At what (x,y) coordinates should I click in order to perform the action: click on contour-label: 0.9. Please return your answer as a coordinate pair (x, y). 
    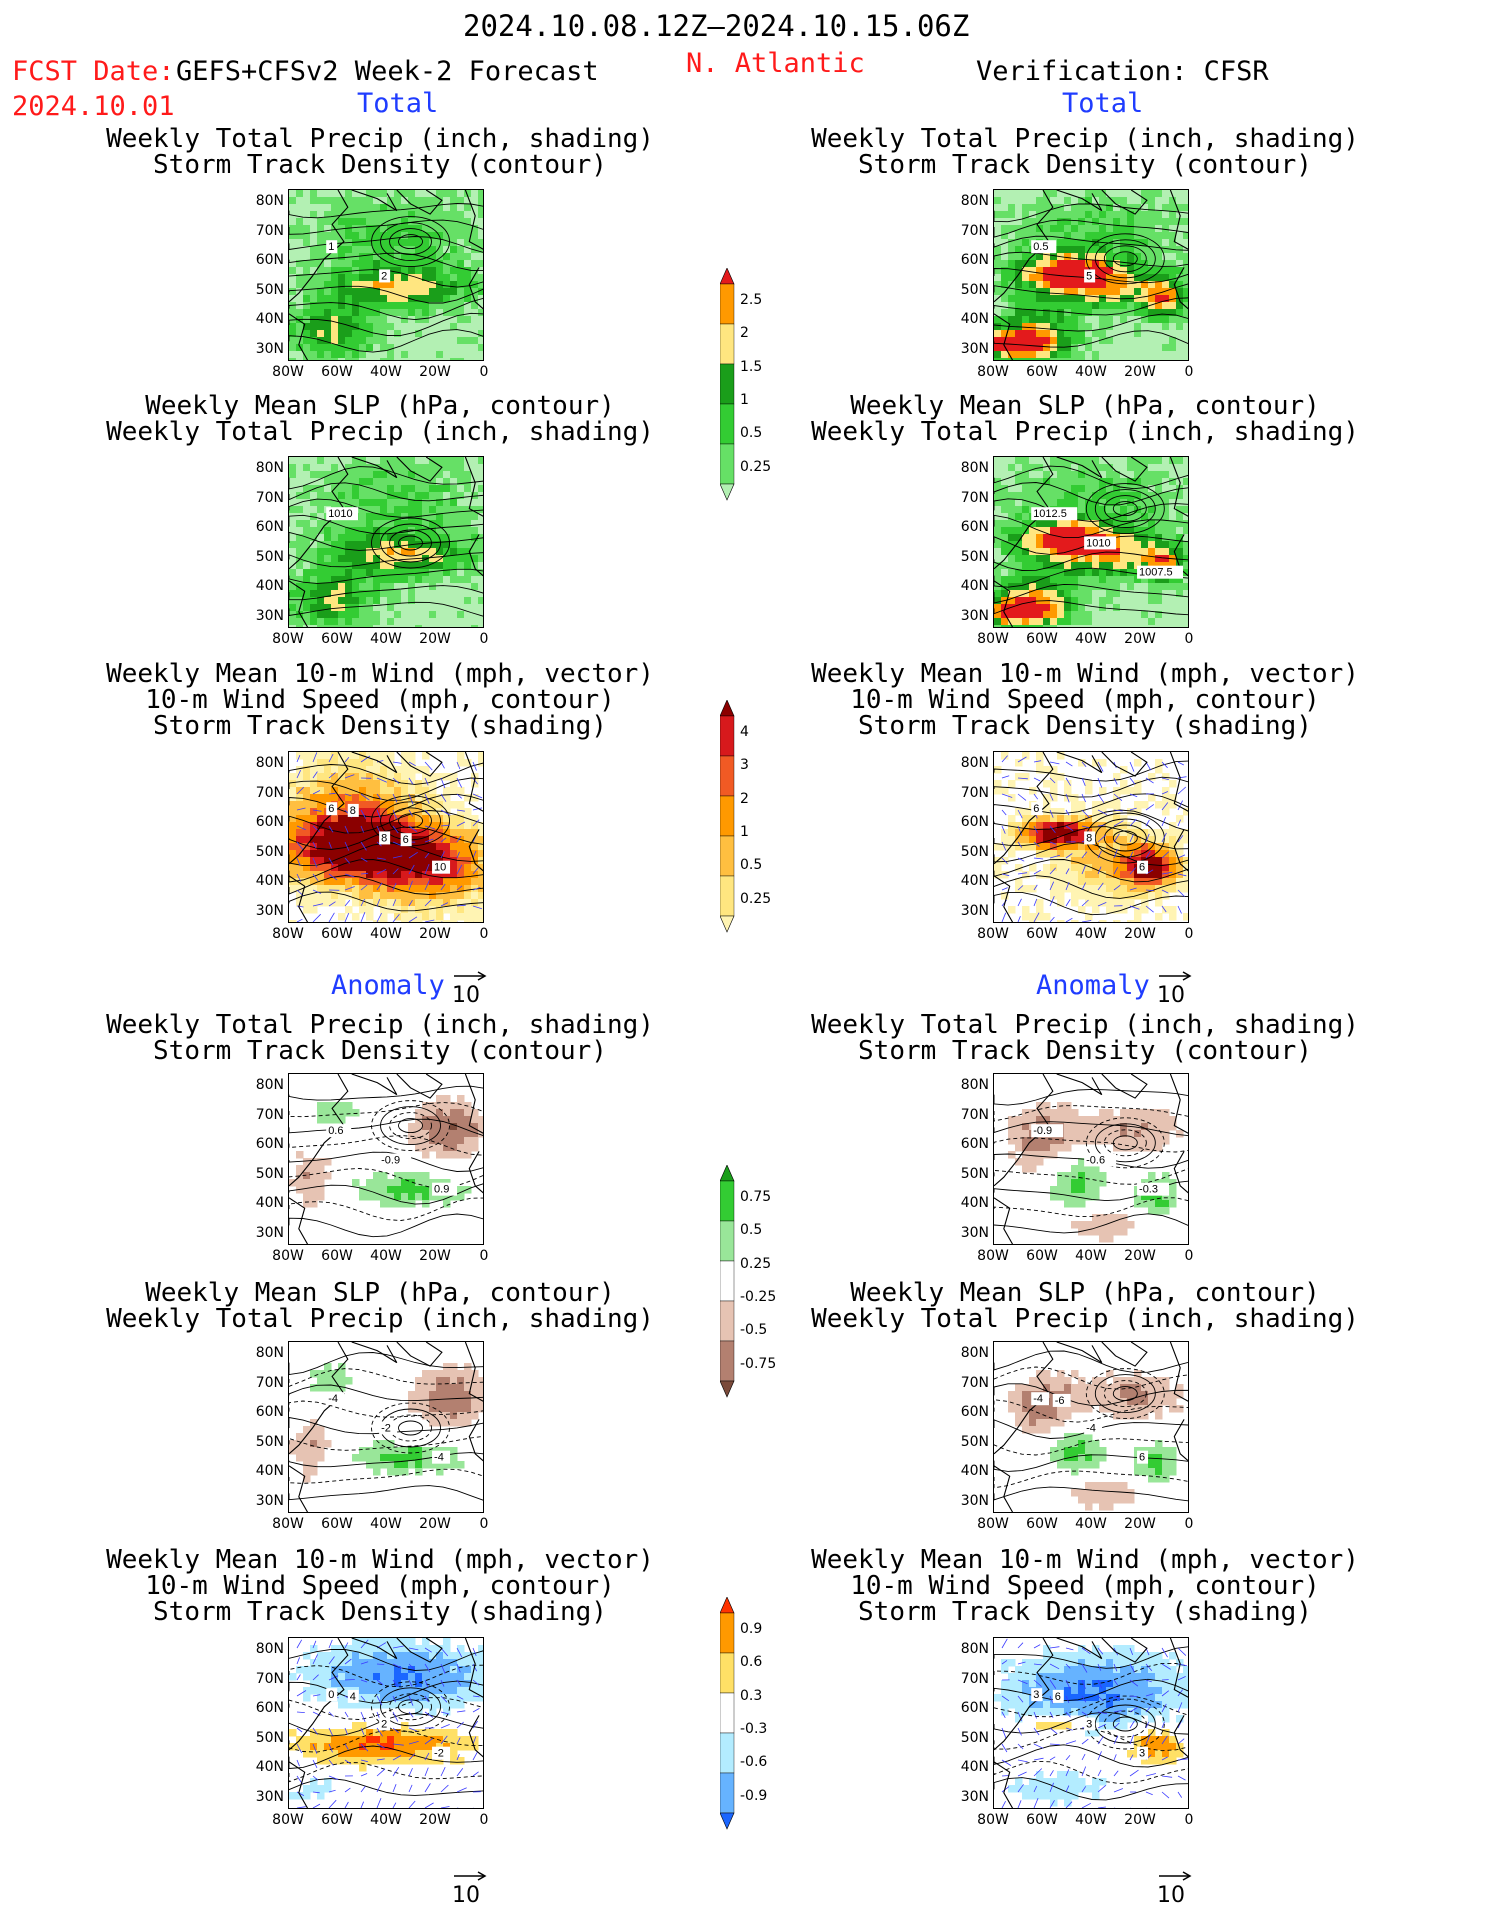
    Looking at the image, I should click on (441, 1190).